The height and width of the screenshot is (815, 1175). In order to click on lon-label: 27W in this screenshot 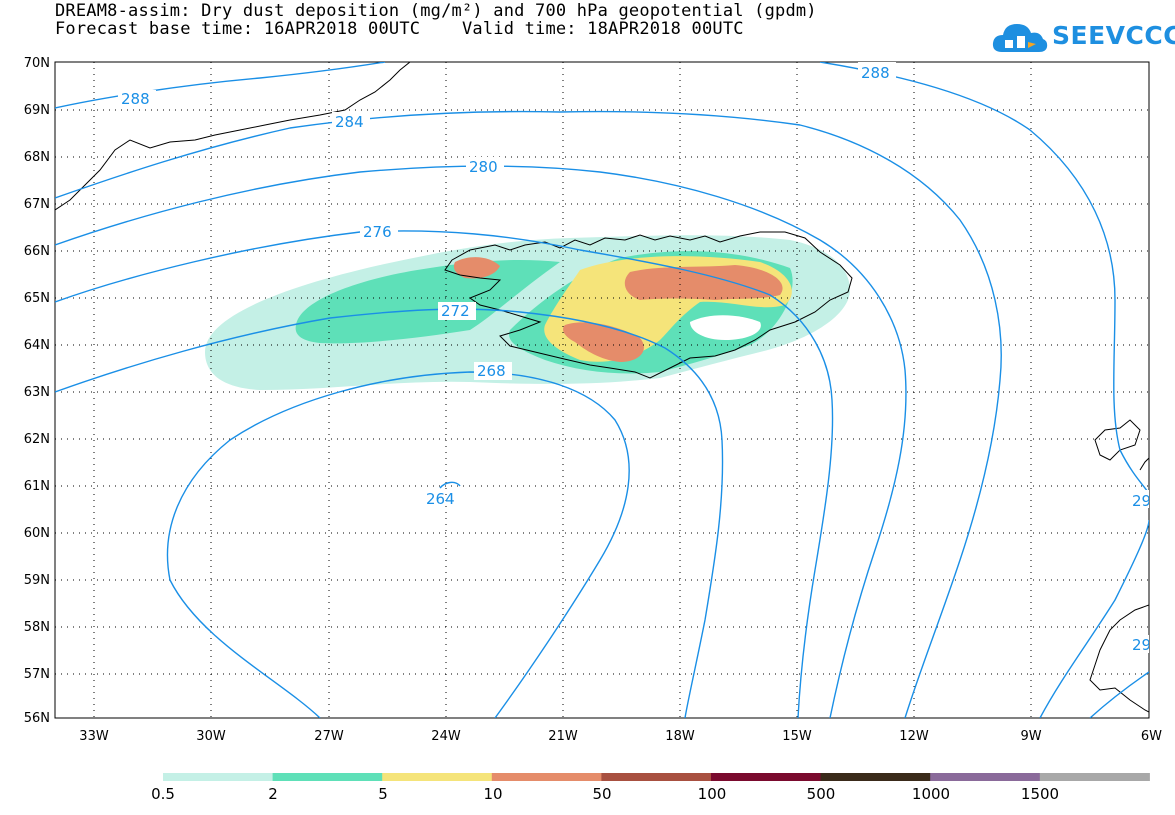, I will do `click(329, 736)`.